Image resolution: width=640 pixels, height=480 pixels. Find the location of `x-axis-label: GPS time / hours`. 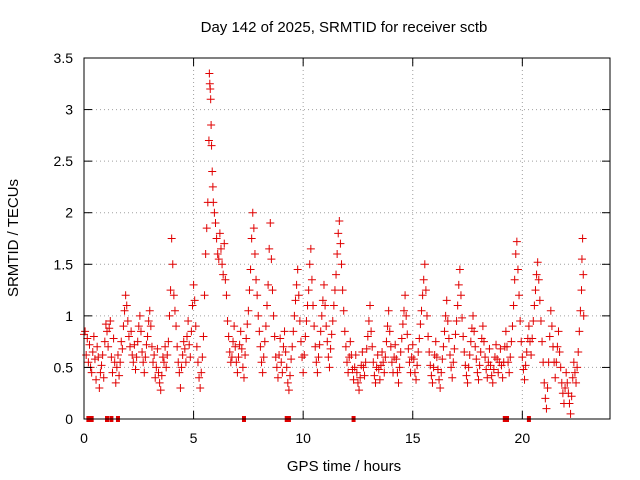

x-axis-label: GPS time / hours is located at coordinates (344, 466).